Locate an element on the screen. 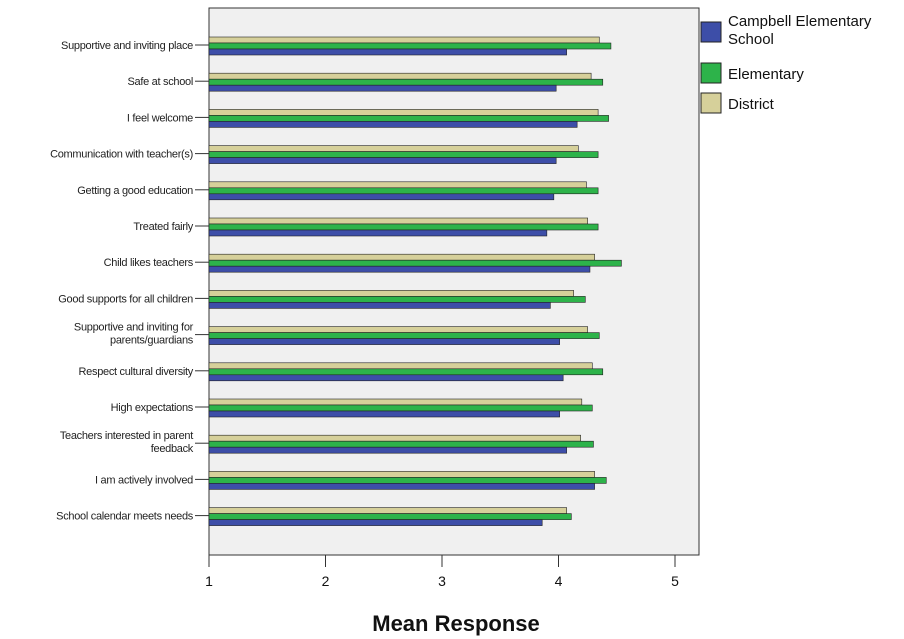  category-label-line: Supportive and inviting place is located at coordinates (127, 46).